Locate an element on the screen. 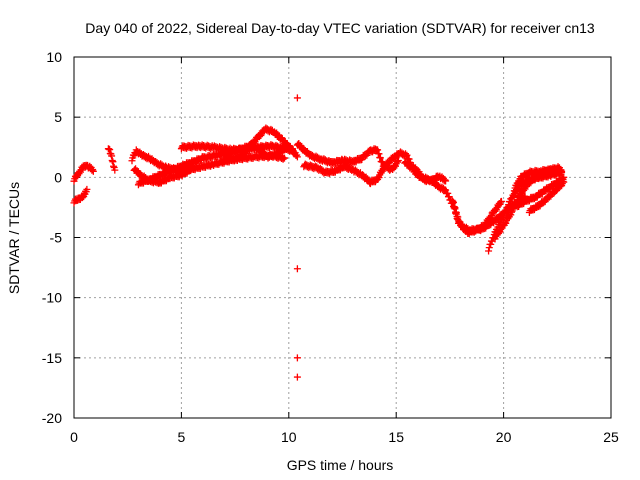 Image resolution: width=640 pixels, height=480 pixels. x-tick-label: 25 is located at coordinates (611, 437).